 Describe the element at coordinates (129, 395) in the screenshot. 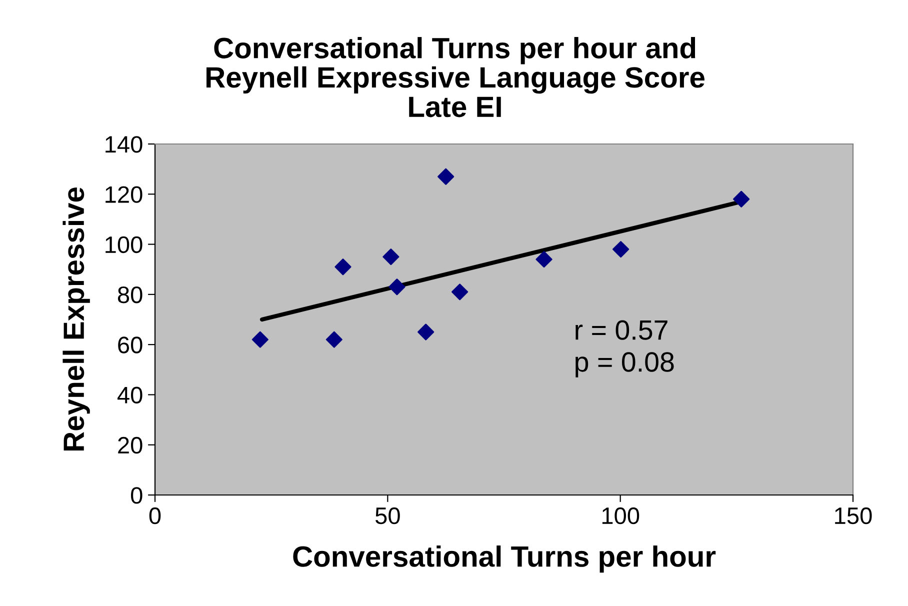

I see `y-tick-label: 40` at that location.